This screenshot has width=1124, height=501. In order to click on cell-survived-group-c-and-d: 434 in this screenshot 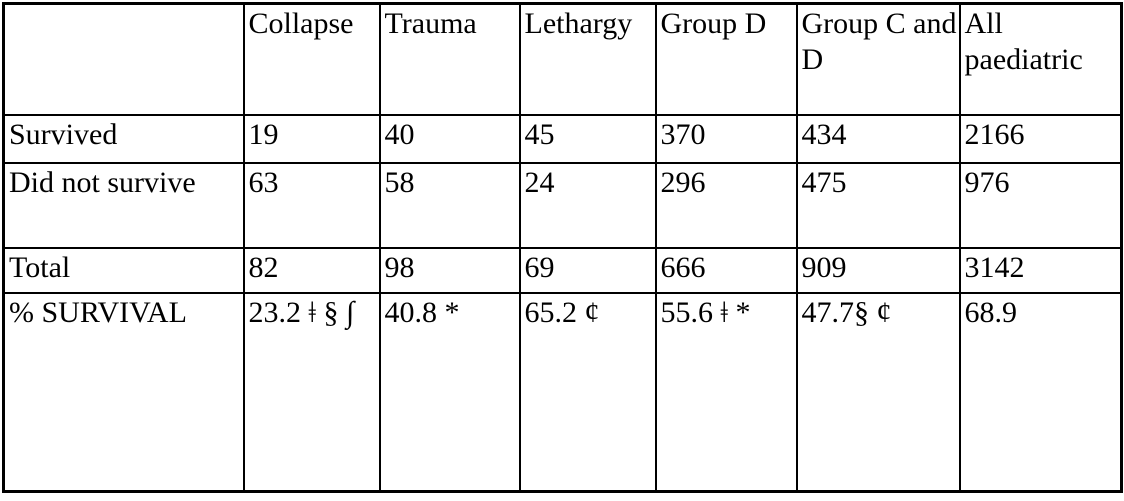, I will do `click(878, 138)`.